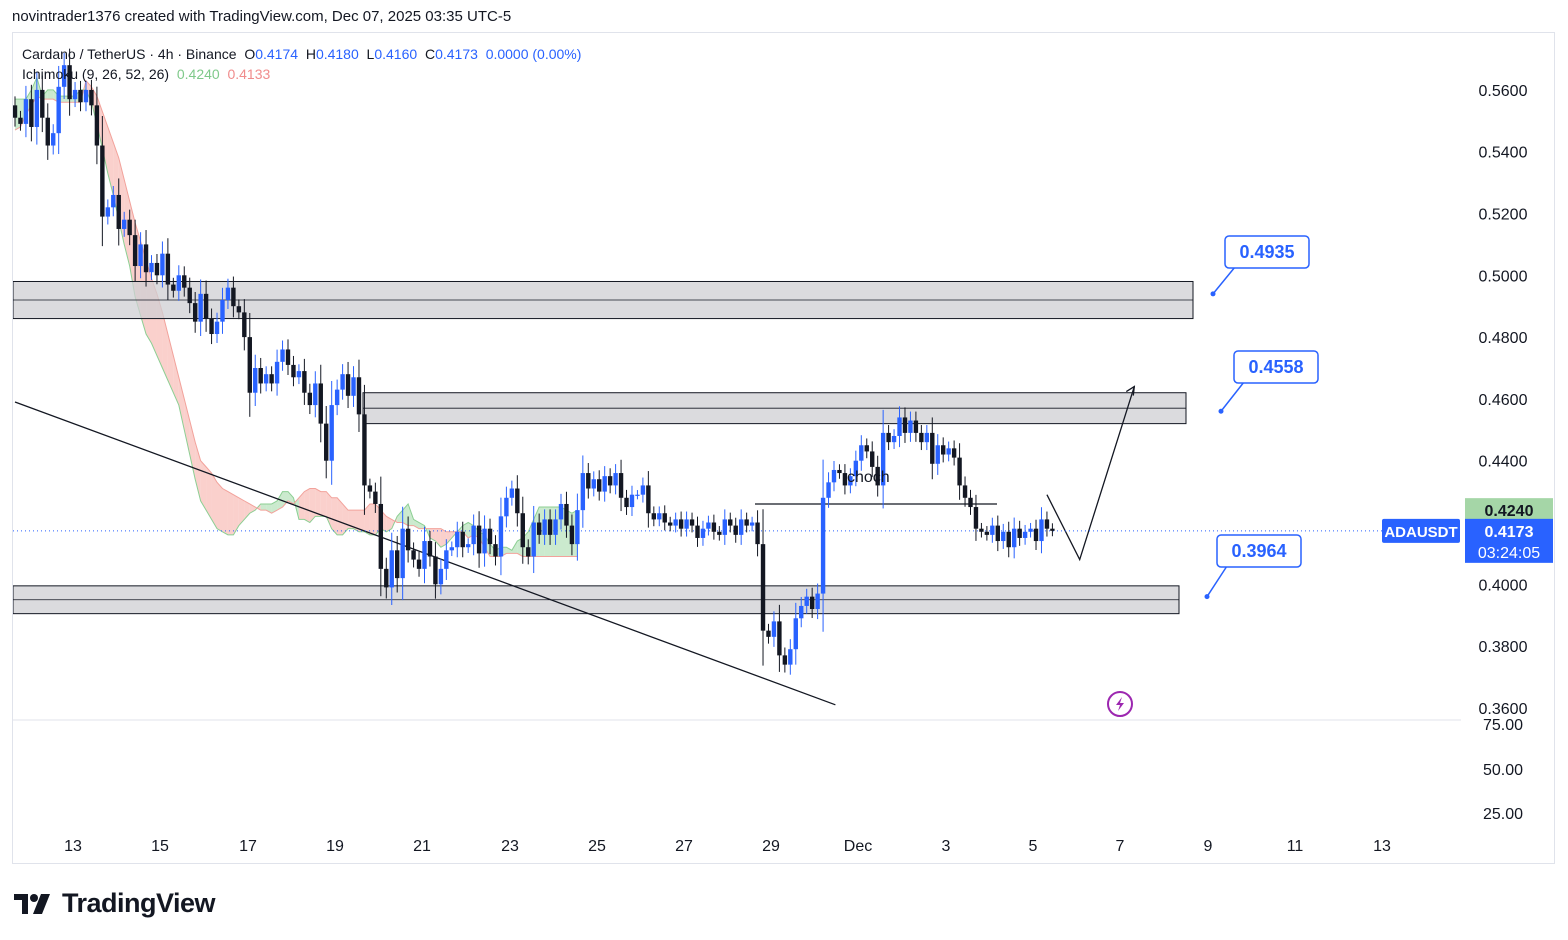 This screenshot has height=940, width=1568. Describe the element at coordinates (96, 74) in the screenshot. I see `indicator-name: Ichimoku (9, 26, 52, 26)` at that location.